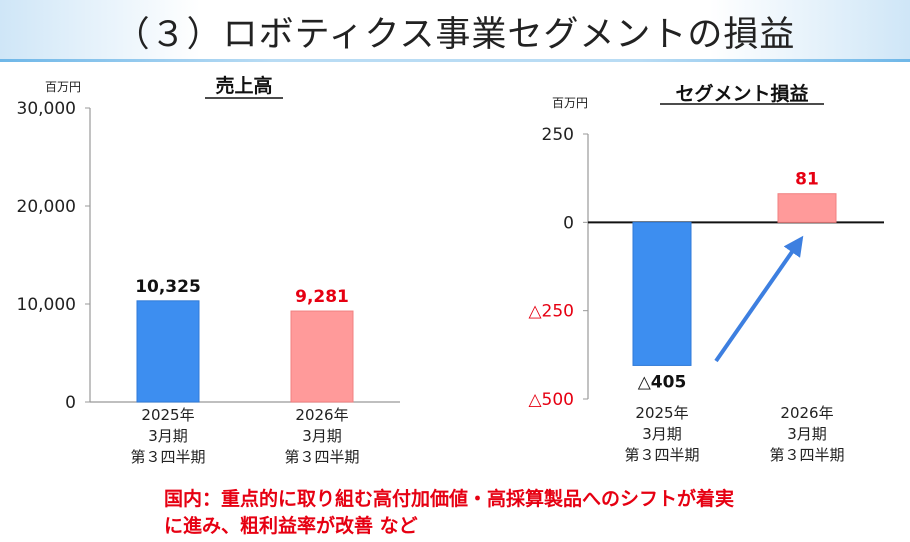 This screenshot has width=910, height=542. I want to click on trend-arrow, so click(759, 299).